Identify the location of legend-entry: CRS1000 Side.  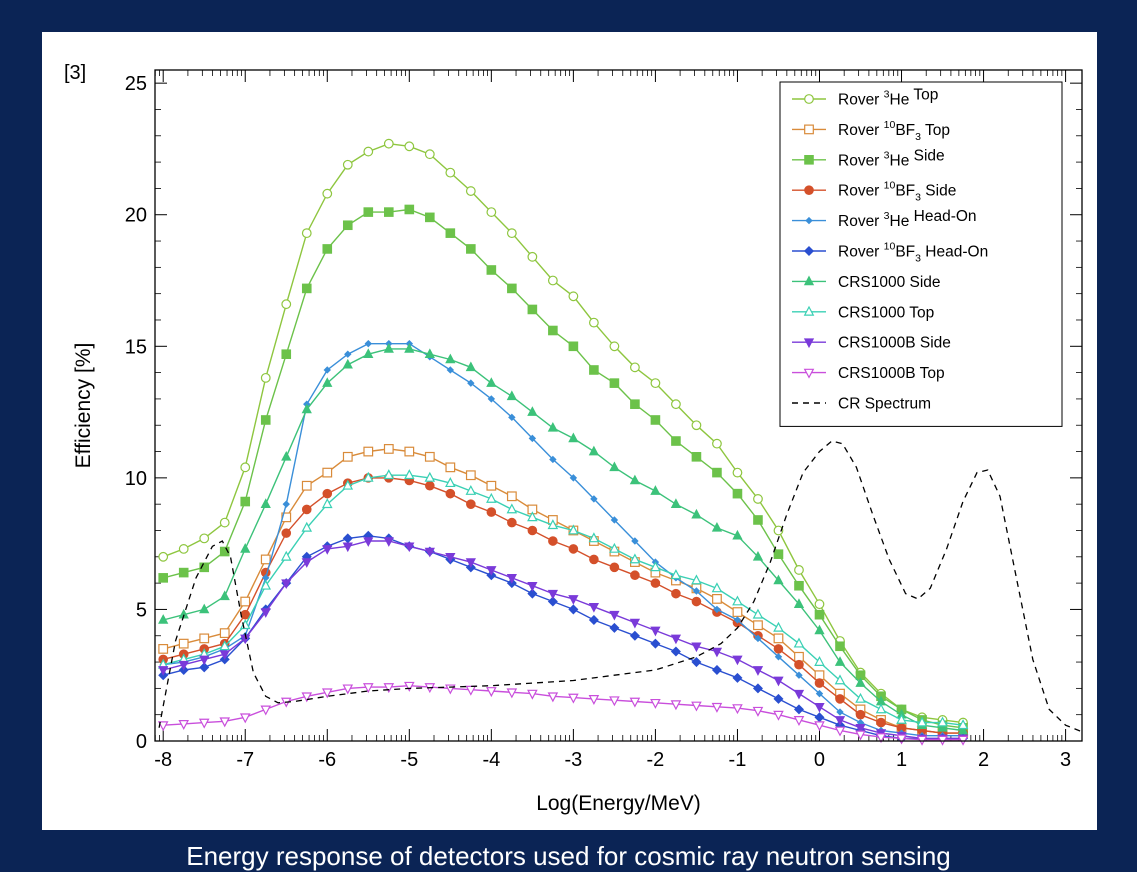
(866, 282).